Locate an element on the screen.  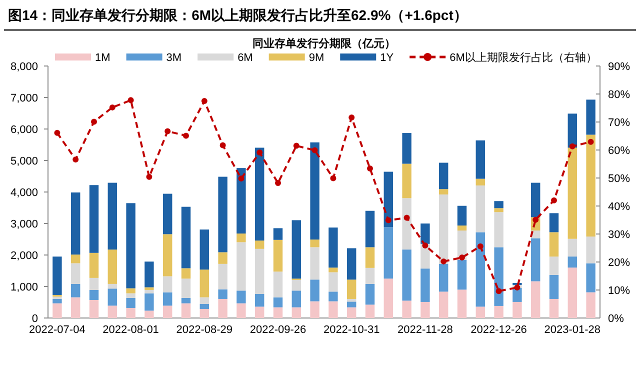
x-tick-label: 2022-10-31 is located at coordinates (351, 330).